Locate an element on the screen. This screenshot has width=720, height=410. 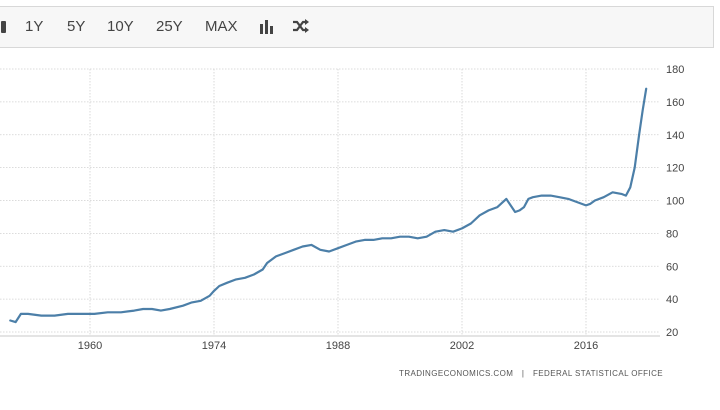
y-tick-label: 100 is located at coordinates (675, 202).